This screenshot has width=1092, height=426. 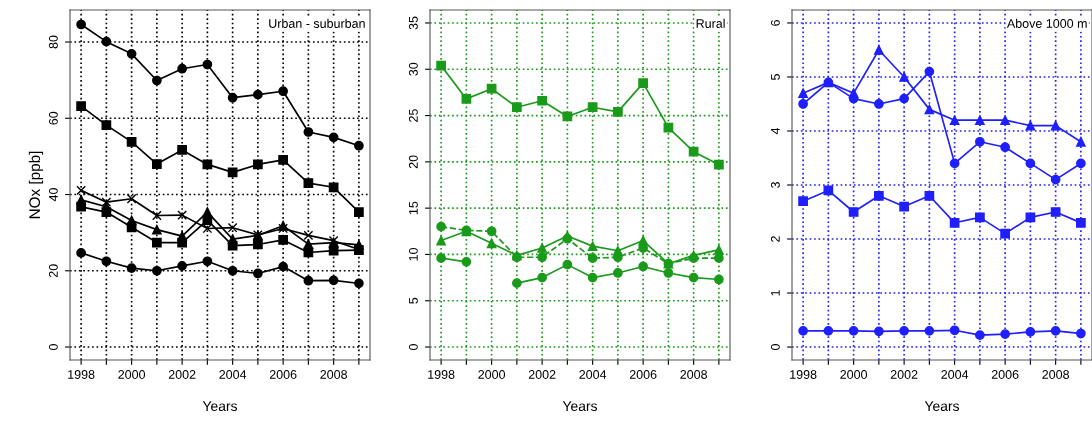 What do you see at coordinates (1046, 23) in the screenshot?
I see `annotation: Above 1000 m` at bounding box center [1046, 23].